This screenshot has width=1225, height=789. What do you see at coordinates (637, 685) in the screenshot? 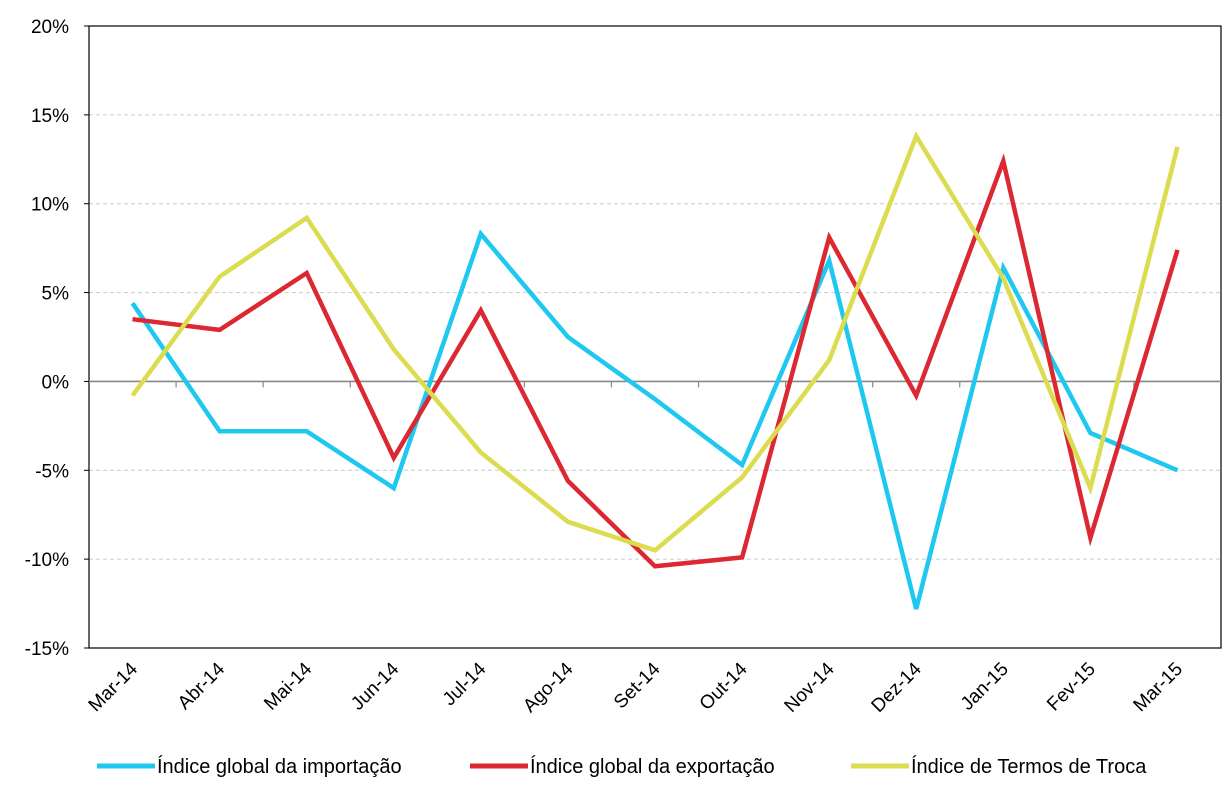
I see `x-tick-label: Set-14` at bounding box center [637, 685].